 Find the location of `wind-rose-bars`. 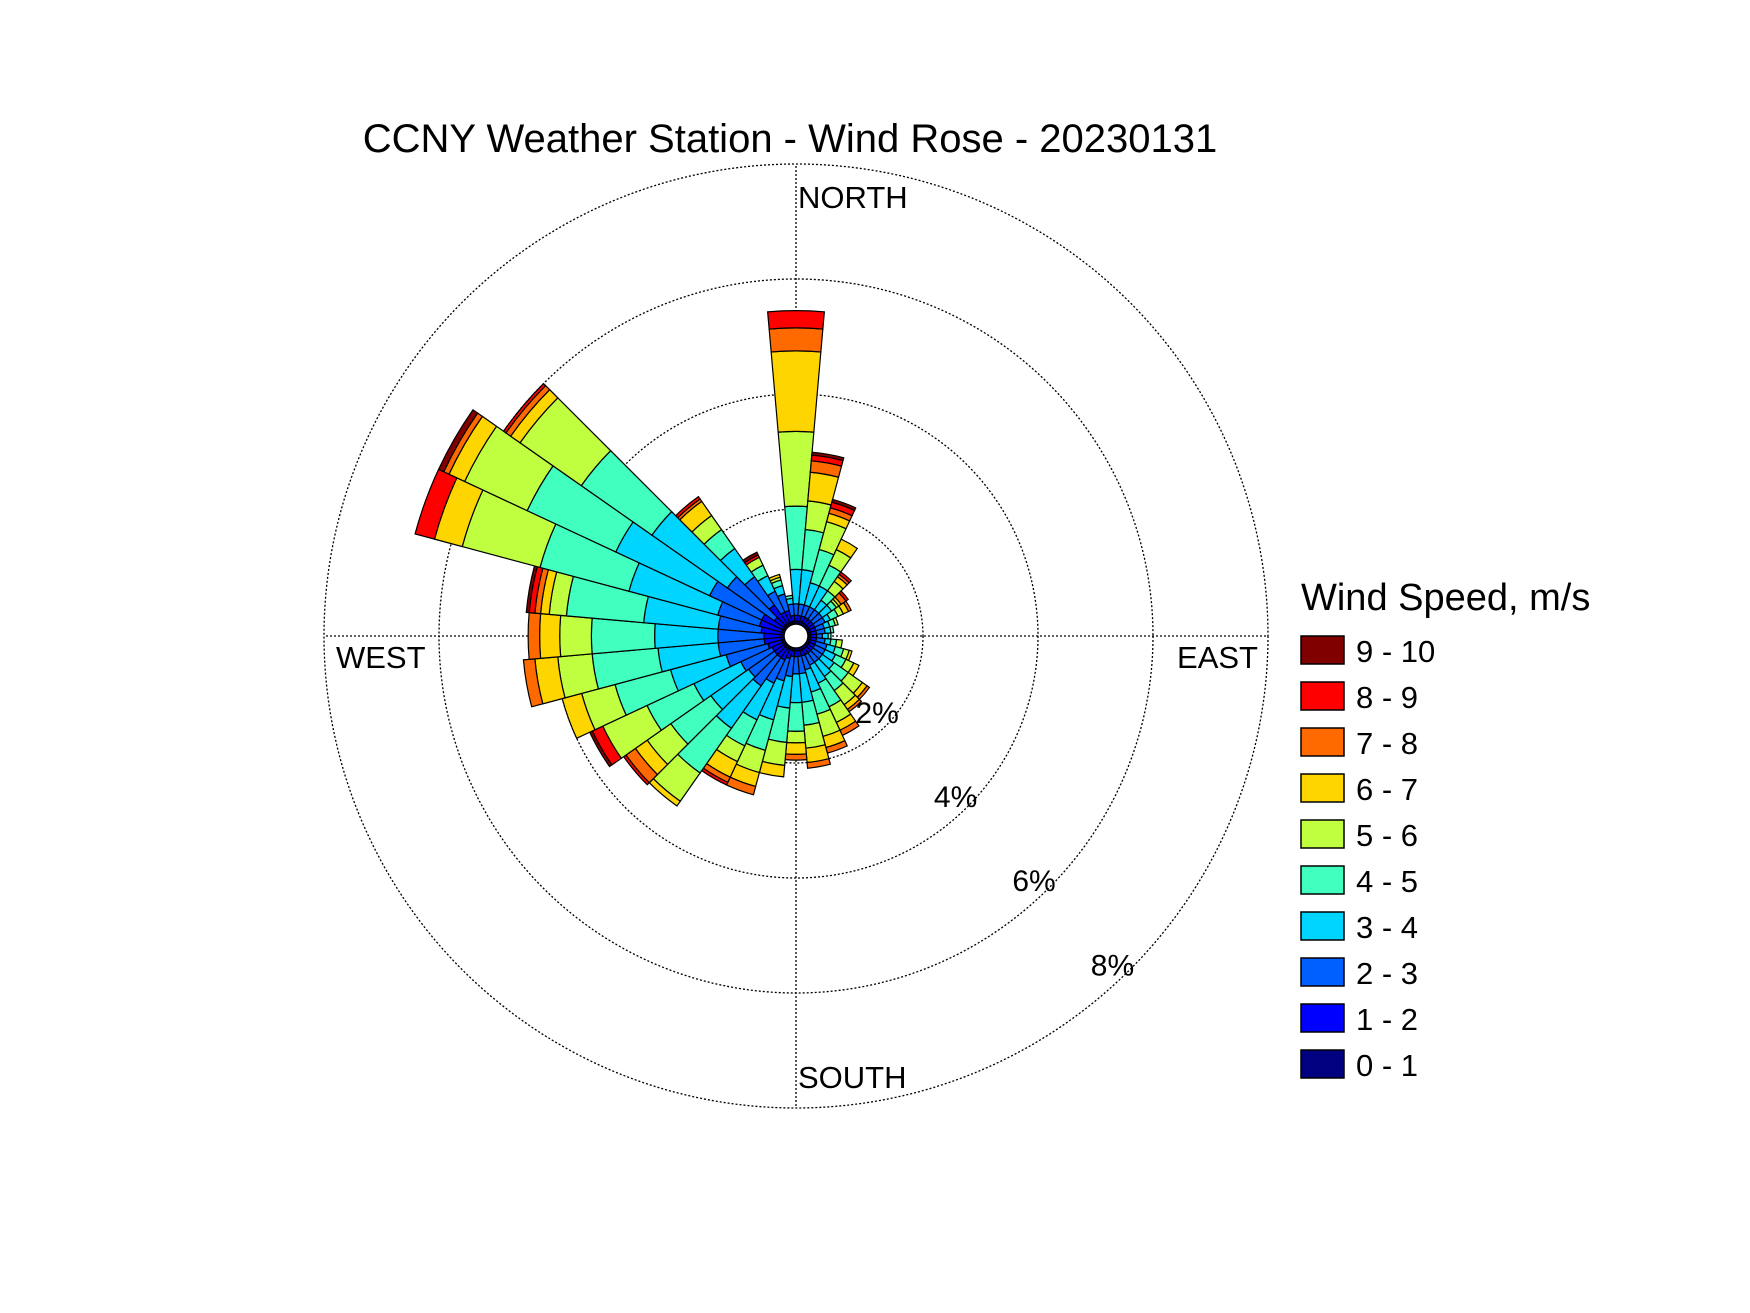

wind-rose-bars is located at coordinates (642, 558).